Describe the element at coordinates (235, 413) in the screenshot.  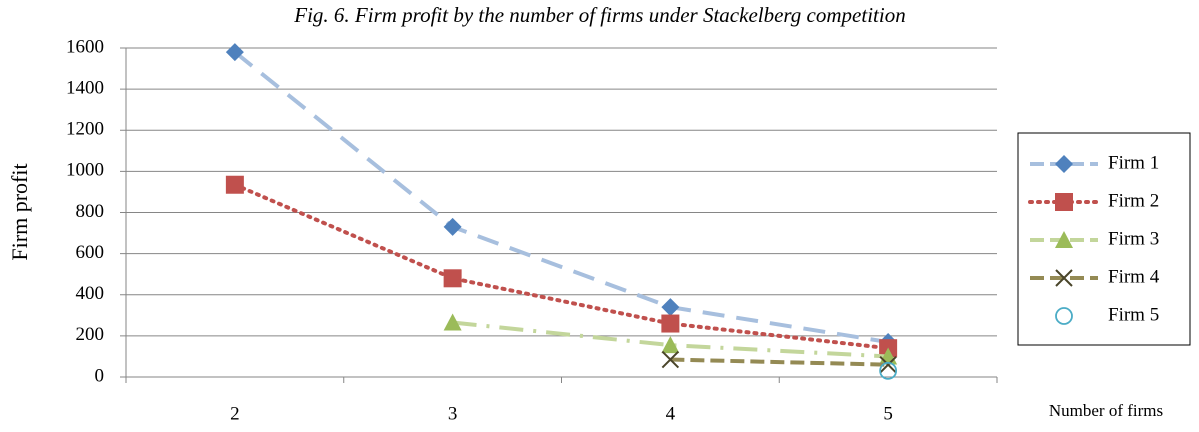
I see `x-tick-label: 2` at that location.